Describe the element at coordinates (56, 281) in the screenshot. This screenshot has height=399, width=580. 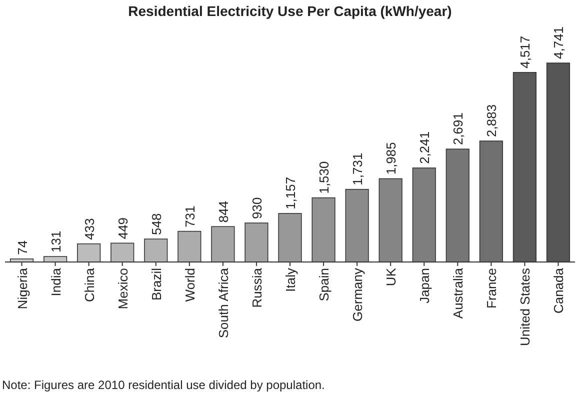
I see `x-tick-label: India` at that location.